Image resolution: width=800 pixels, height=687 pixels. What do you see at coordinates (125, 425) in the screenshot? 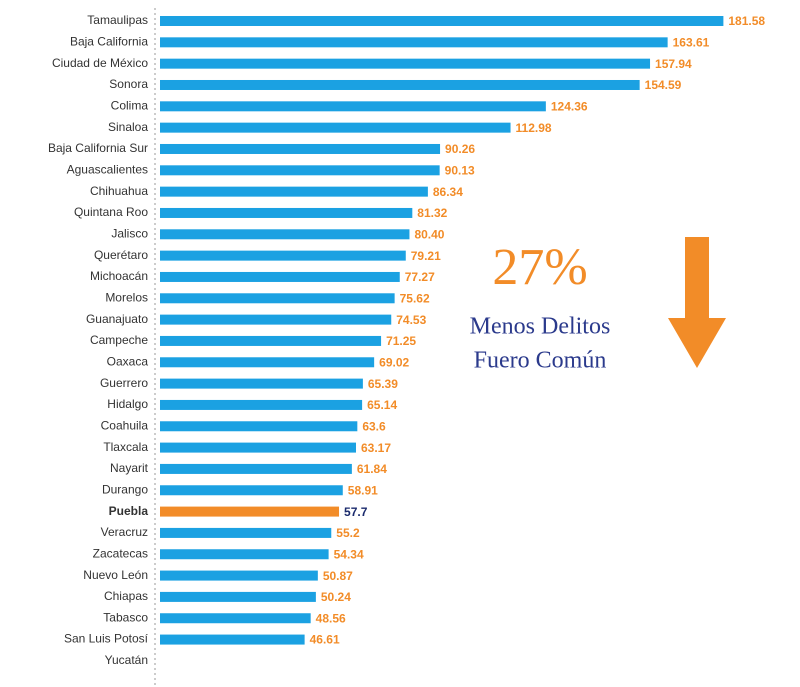
I see `y-tick-label: Coahuila` at bounding box center [125, 425].